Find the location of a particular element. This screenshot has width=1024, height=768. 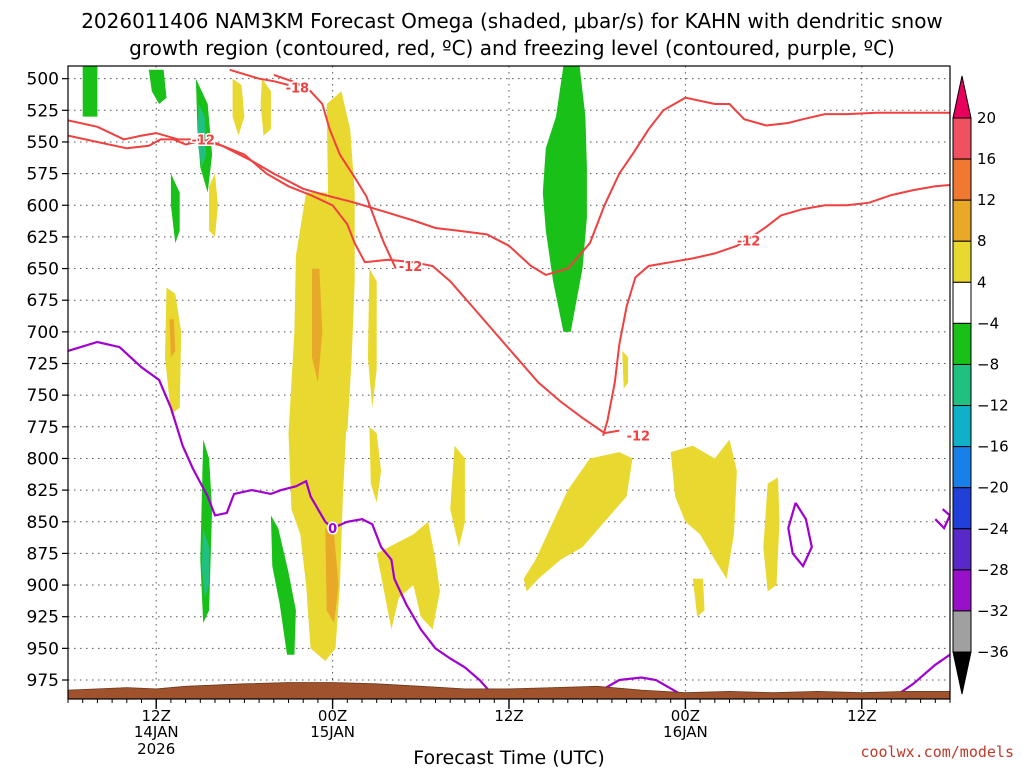

y-tick-label: 825 is located at coordinates (43, 491).